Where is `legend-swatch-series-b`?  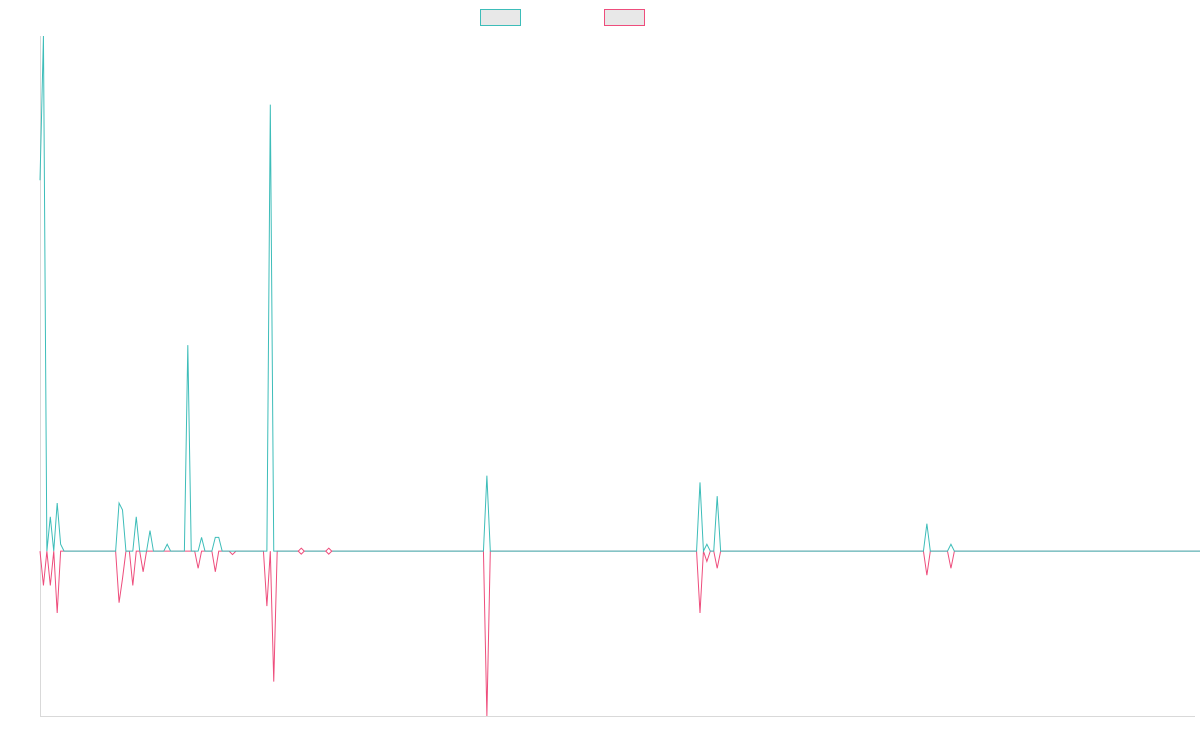 legend-swatch-series-b is located at coordinates (624, 17).